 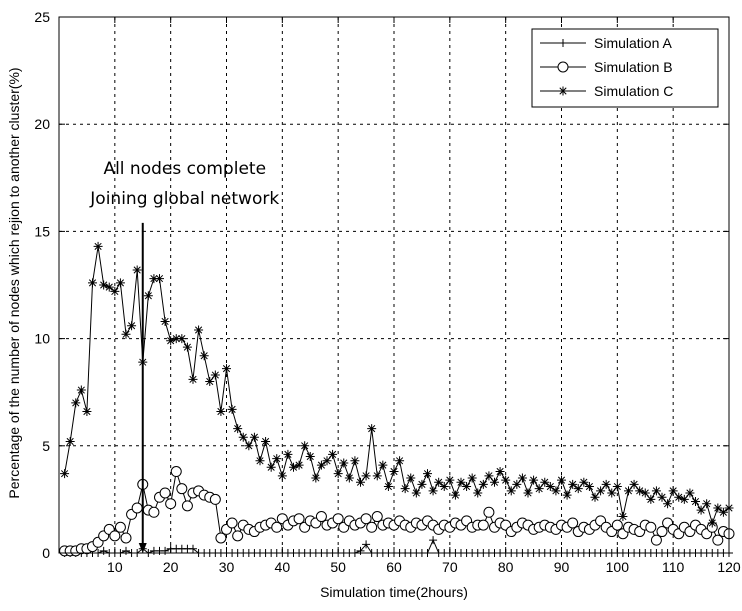 What do you see at coordinates (227, 567) in the screenshot?
I see `x-tick-label: 30` at bounding box center [227, 567].